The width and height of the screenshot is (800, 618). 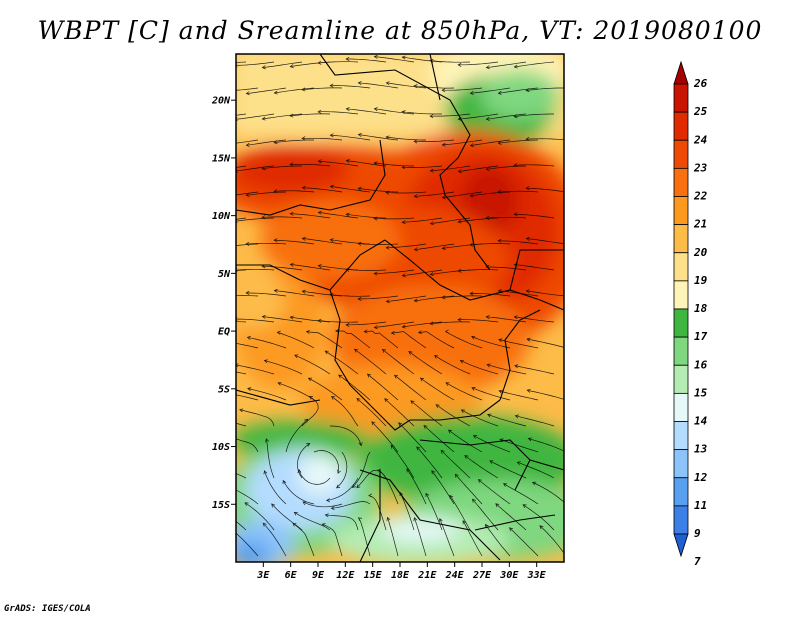 What do you see at coordinates (224, 274) in the screenshot?
I see `lat-tick-label: 5N` at bounding box center [224, 274].